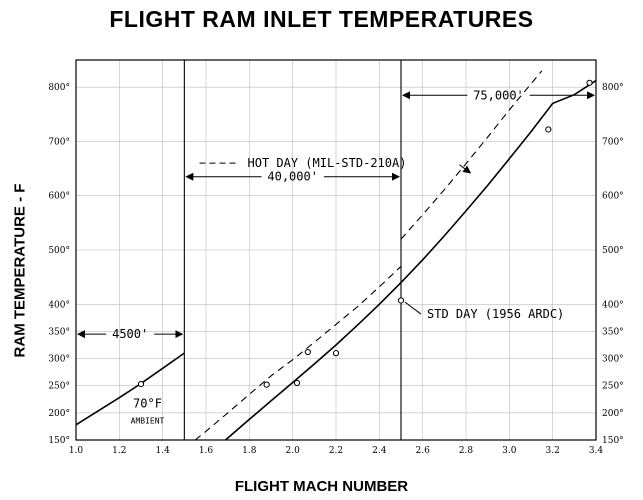  I want to click on annotation-label-2: 75,000', so click(498, 95).